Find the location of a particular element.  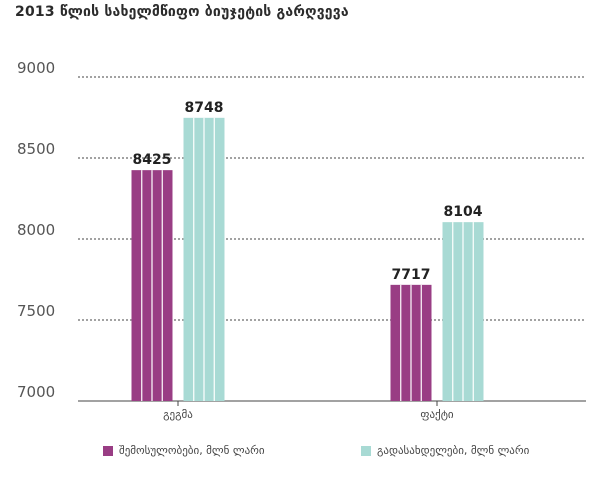

data-label: 8748 is located at coordinates (204, 108).